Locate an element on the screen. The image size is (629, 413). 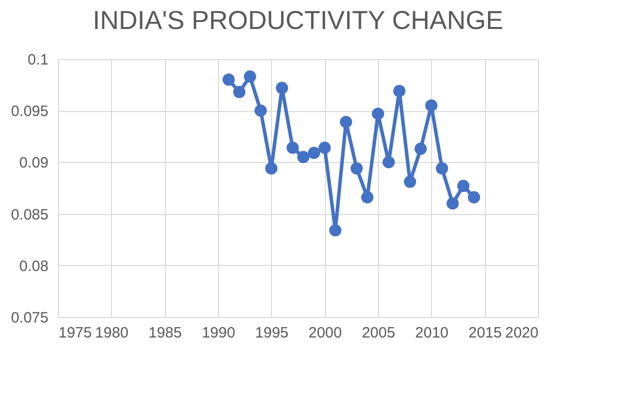
y-tick-label: 0.095 is located at coordinates (29, 111).